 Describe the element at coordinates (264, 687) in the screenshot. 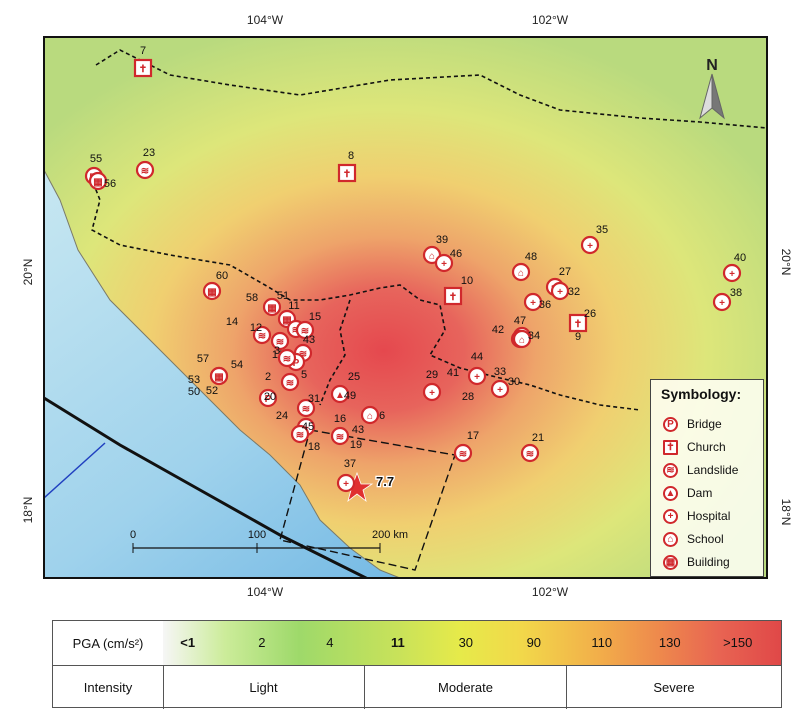

I see `intensity-class: Light` at that location.